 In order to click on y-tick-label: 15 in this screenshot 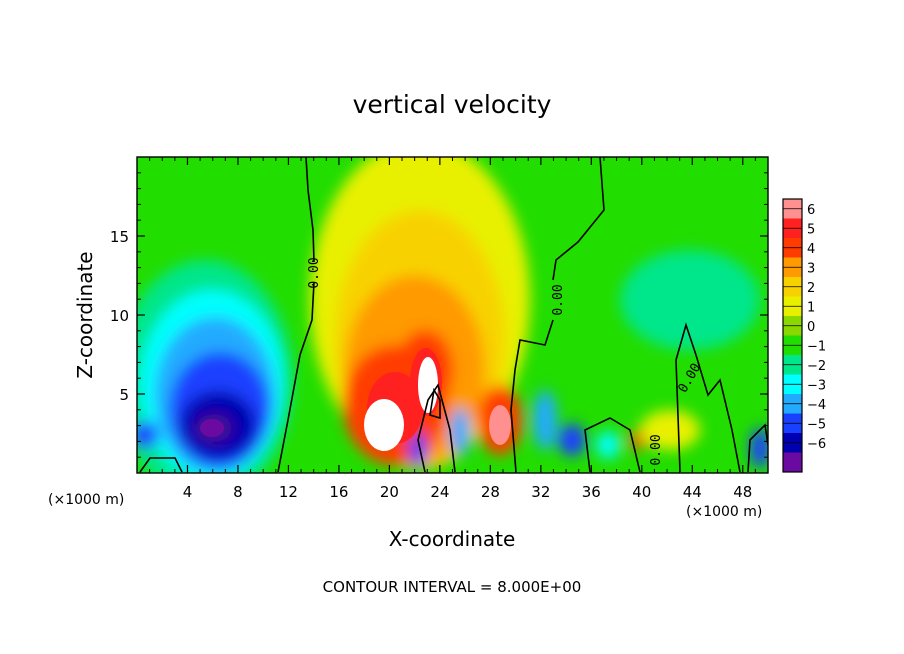, I will do `click(119, 237)`.